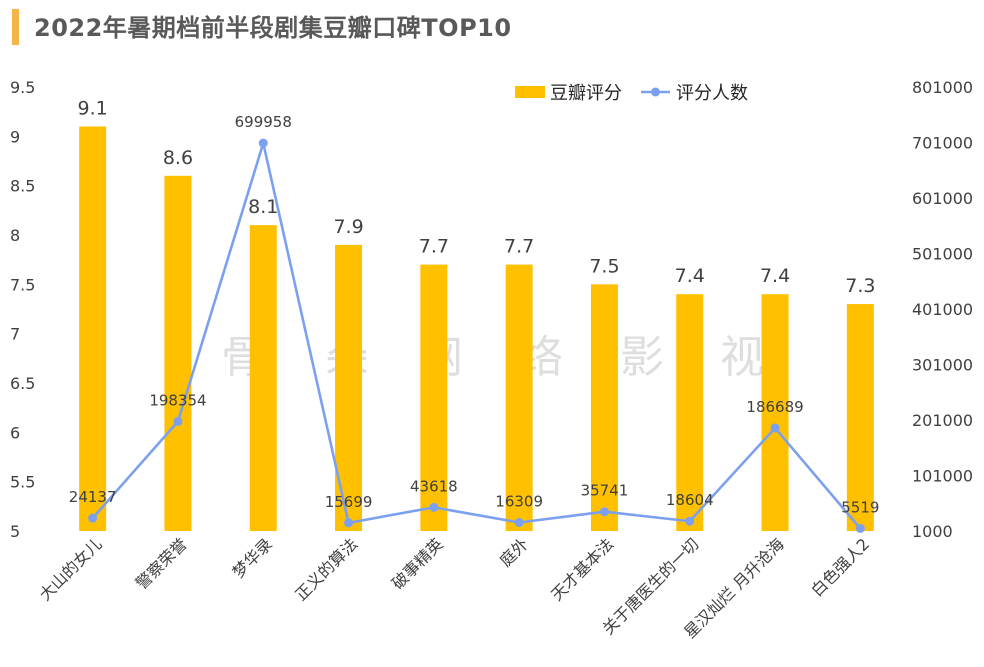  I want to click on category-label: 梦华录, so click(252, 557).